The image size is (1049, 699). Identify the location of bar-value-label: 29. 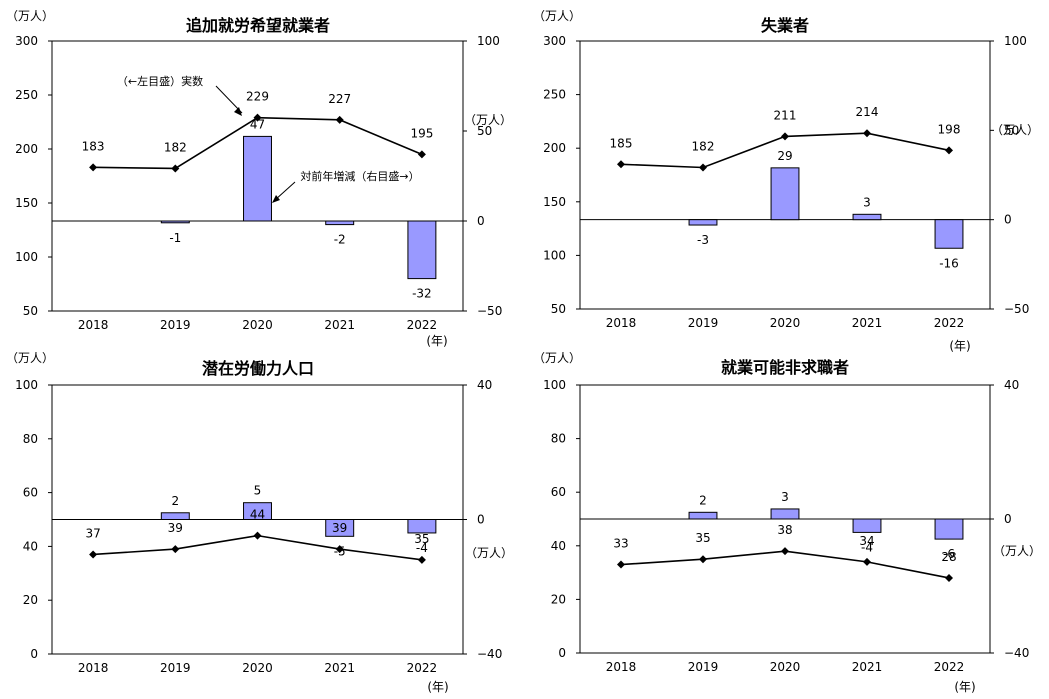
(784, 156).